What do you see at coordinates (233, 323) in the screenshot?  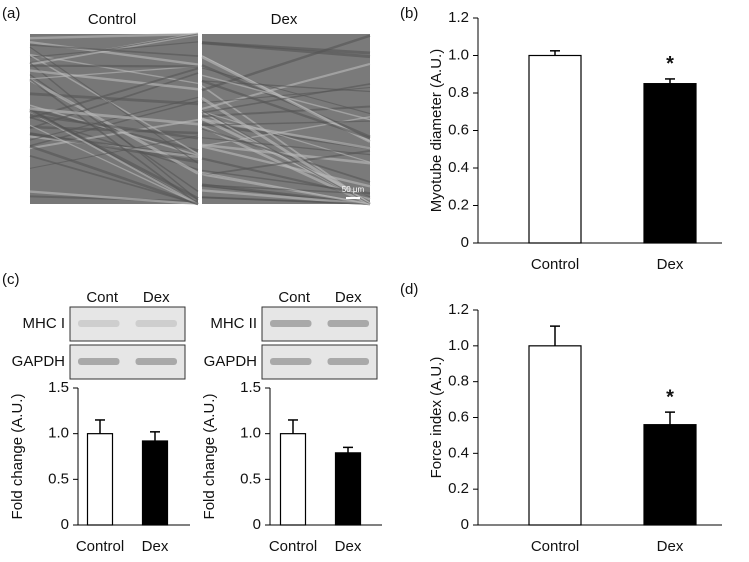 I see `band-label: MHC II` at bounding box center [233, 323].